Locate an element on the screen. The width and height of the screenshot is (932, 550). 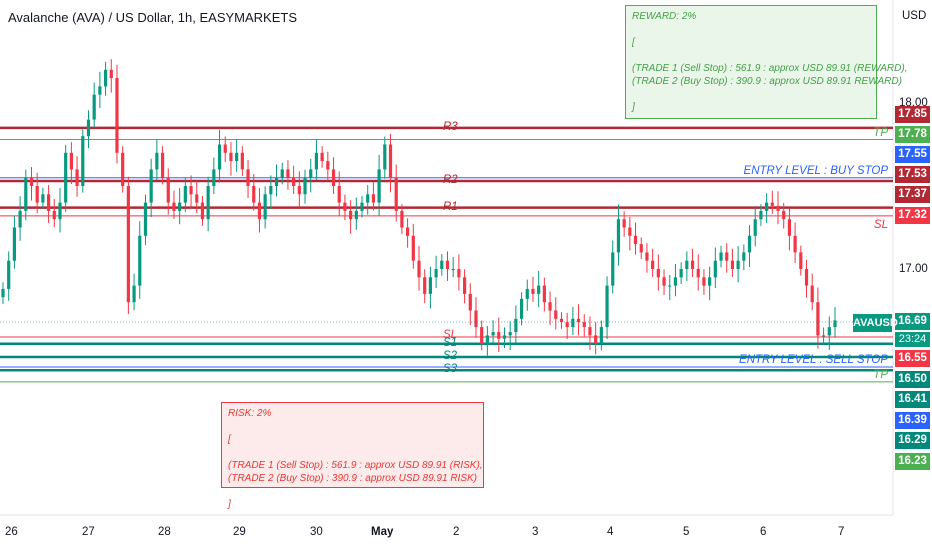
price-tag: 16.69 is located at coordinates (912, 321).